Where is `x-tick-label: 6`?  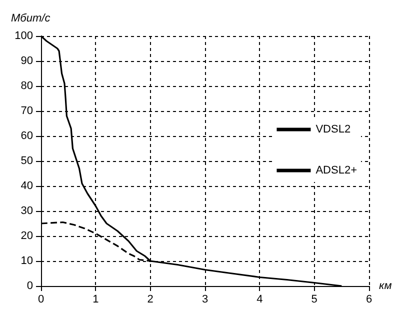 x-tick-label: 6 is located at coordinates (369, 300).